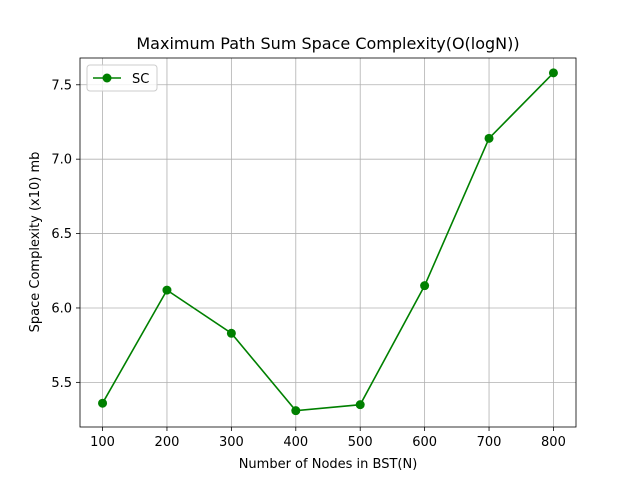 This screenshot has width=640, height=480. I want to click on x-tick-label: 700, so click(489, 442).